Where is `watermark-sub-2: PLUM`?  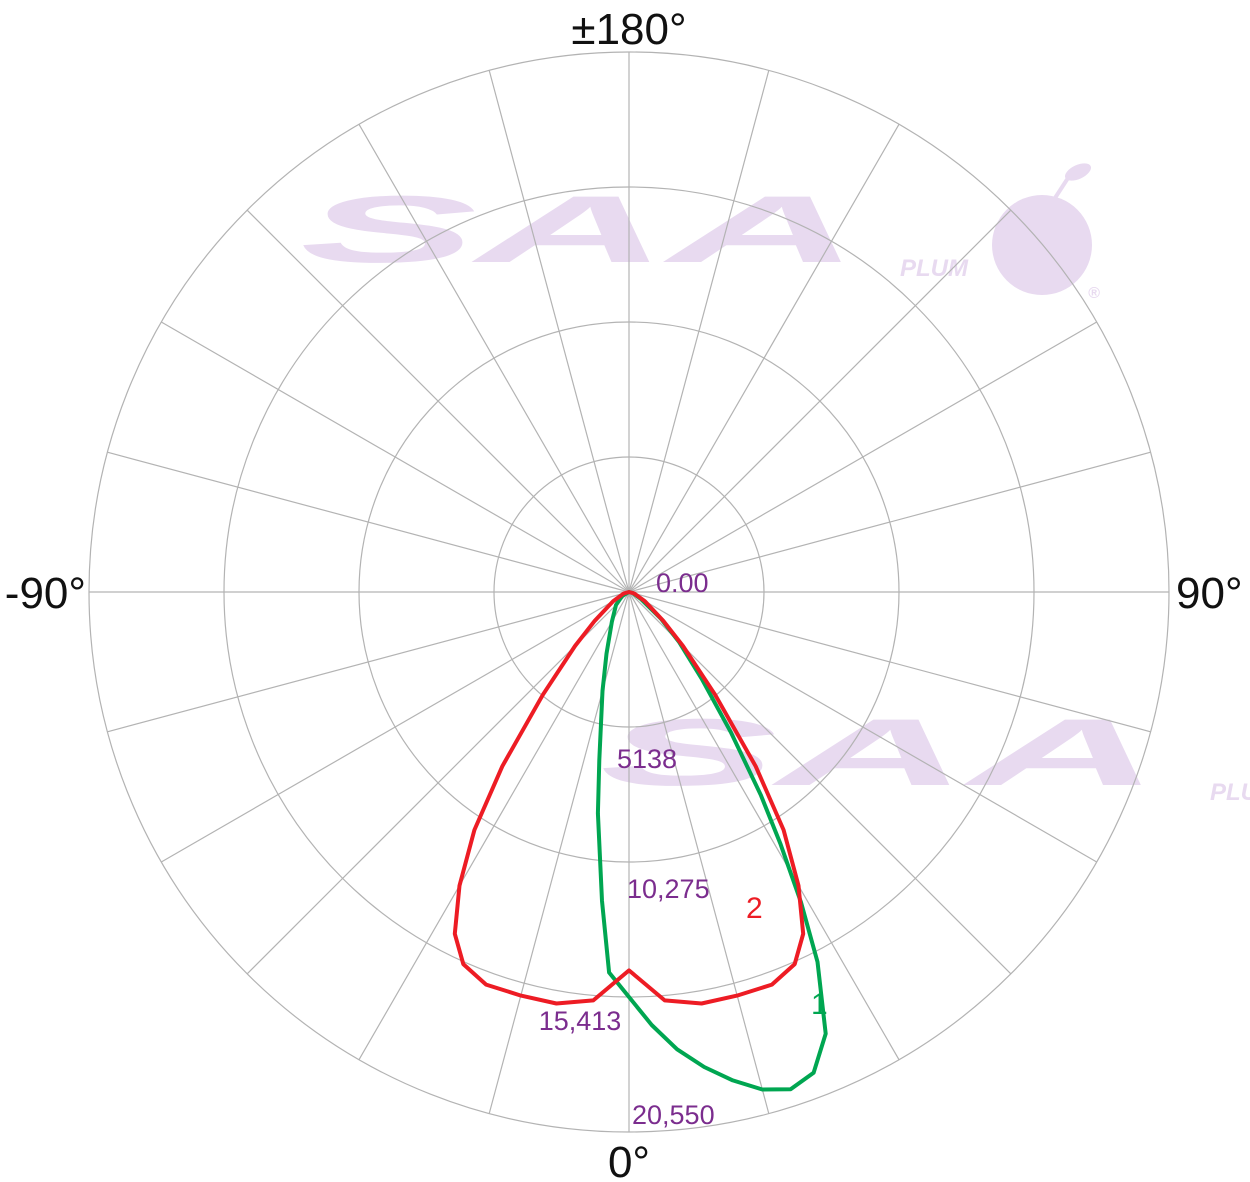
watermark-sub-2: PLUM is located at coordinates (1230, 792).